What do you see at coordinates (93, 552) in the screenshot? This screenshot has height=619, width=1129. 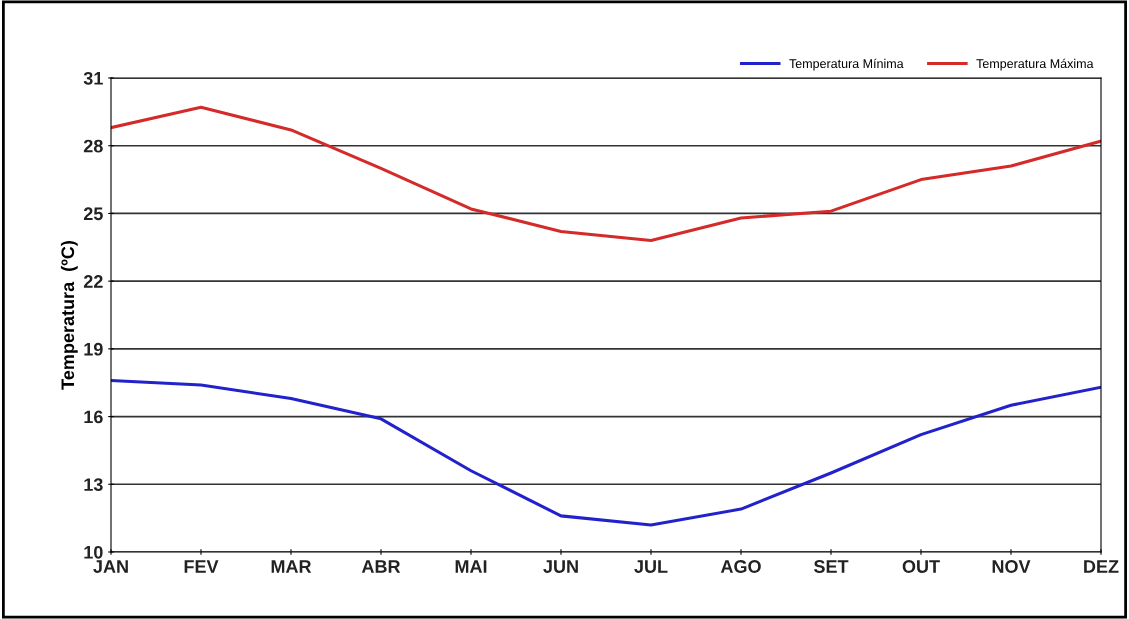 I see `y-tick-label: 10` at bounding box center [93, 552].